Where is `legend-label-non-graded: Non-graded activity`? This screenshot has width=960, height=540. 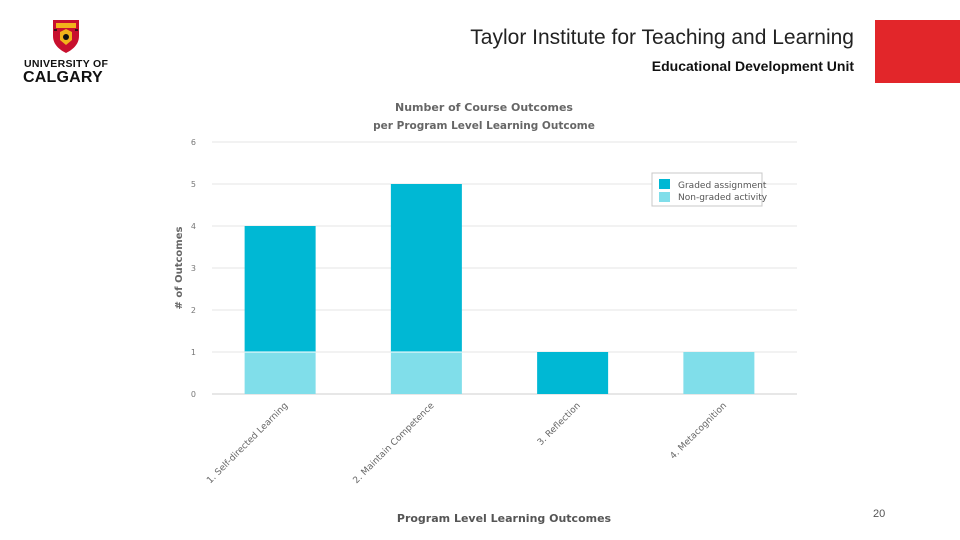
legend-label-non-graded: Non-graded activity is located at coordinates (723, 198).